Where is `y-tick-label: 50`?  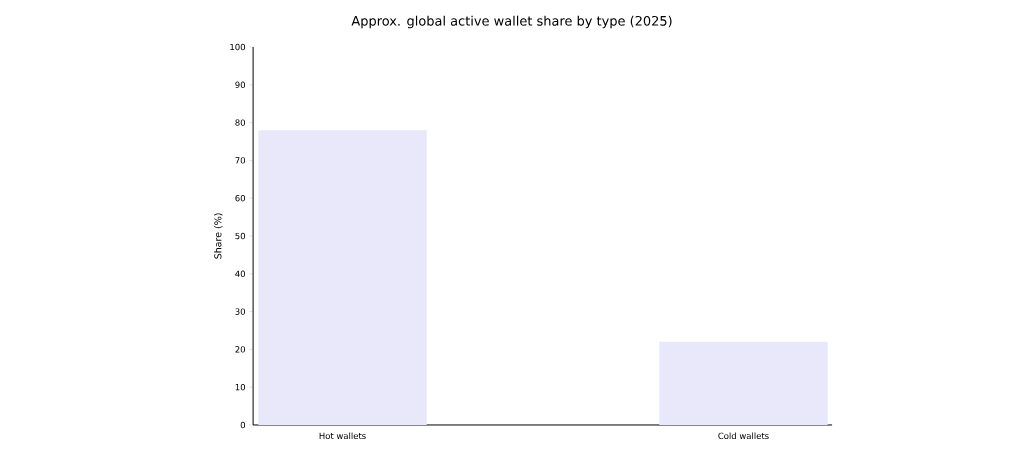
y-tick-label: 50 is located at coordinates (240, 236).